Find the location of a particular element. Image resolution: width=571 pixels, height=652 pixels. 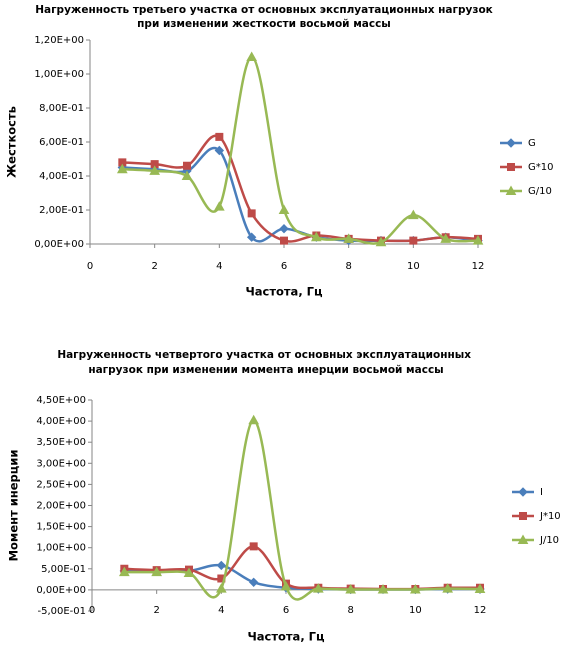

legend-label: I is located at coordinates (541, 492).